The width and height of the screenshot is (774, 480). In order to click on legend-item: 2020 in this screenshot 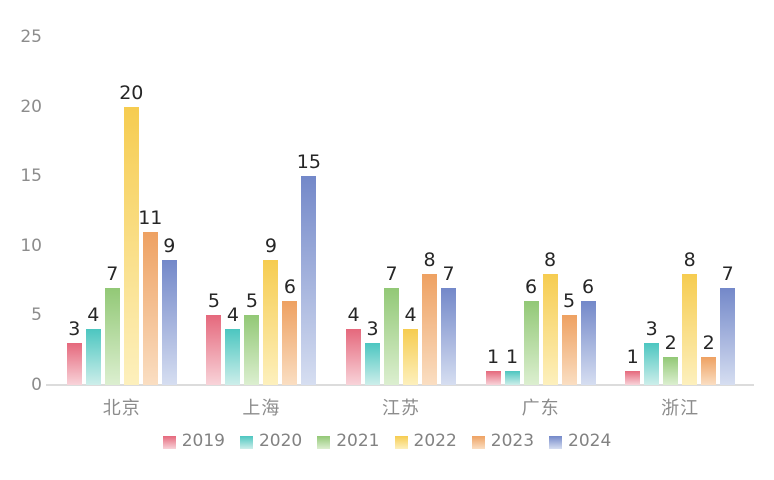, I will do `click(271, 441)`.